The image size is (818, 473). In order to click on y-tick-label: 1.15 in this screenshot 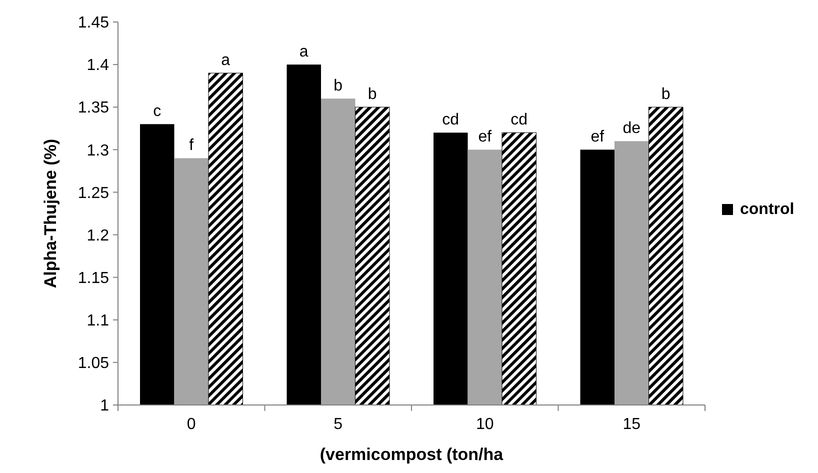, I will do `click(94, 278)`.